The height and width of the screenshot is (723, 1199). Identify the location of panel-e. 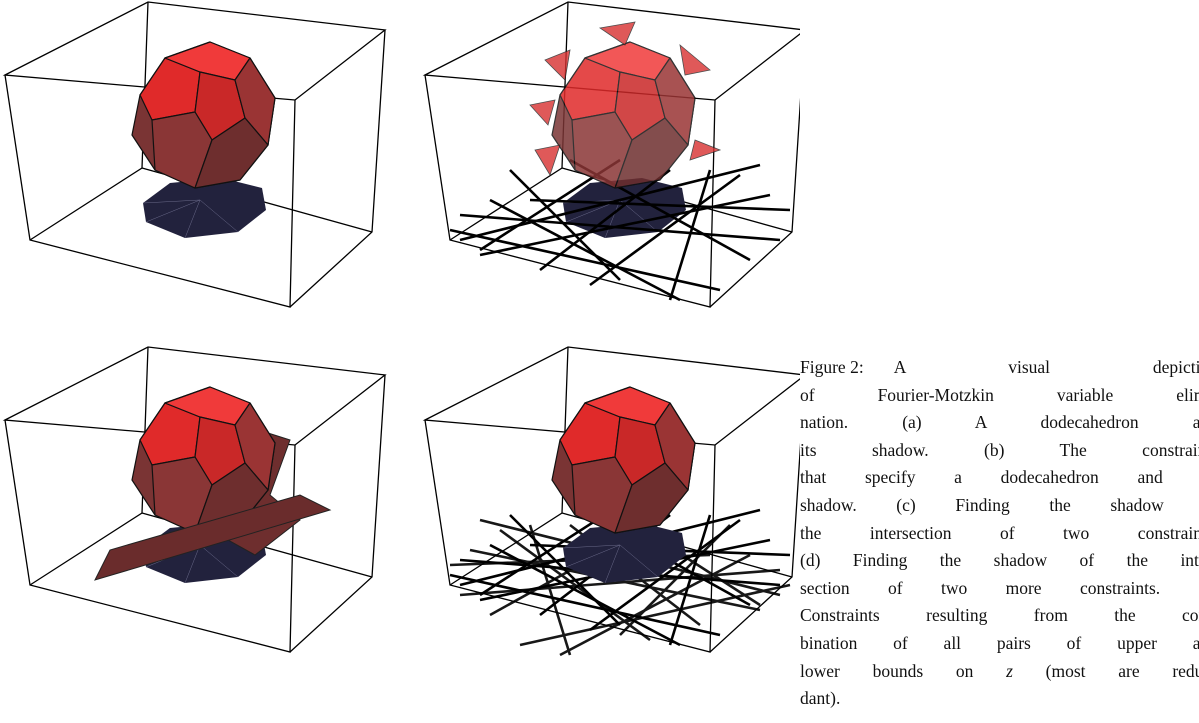
(612, 501).